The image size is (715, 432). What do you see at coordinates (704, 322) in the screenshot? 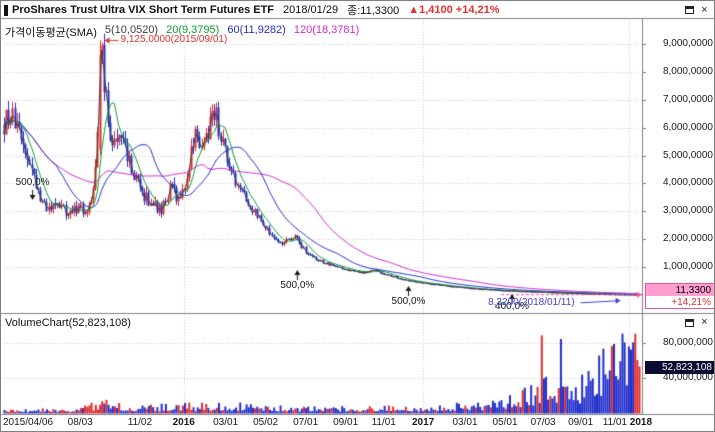
I see `volume-close-icon: ×` at bounding box center [704, 322].